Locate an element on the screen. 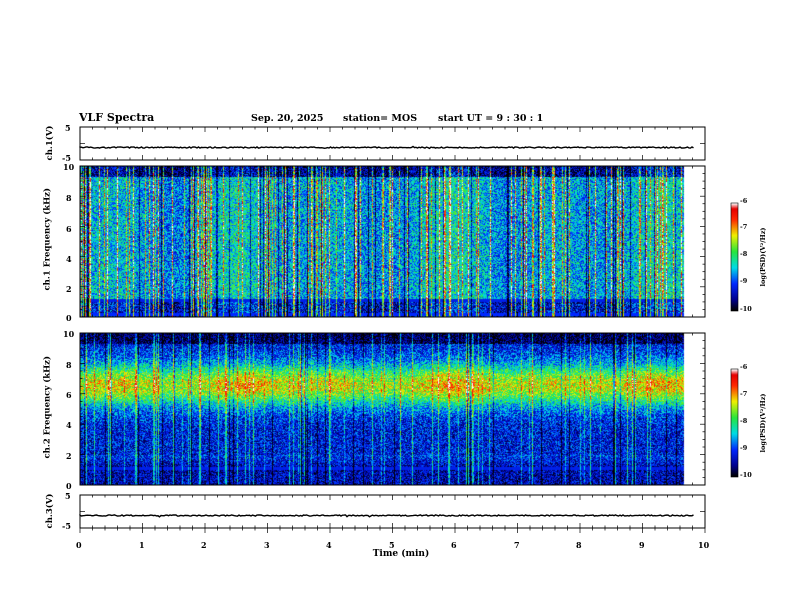 The height and width of the screenshot is (612, 792). x-axis-label: Time (min) is located at coordinates (401, 554).